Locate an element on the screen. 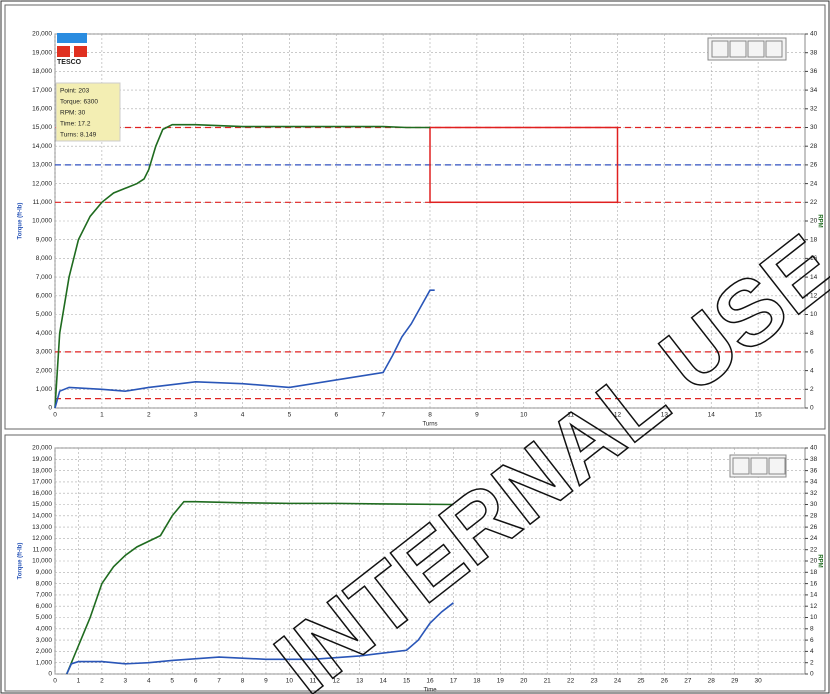  x-tick-label: 14 is located at coordinates (384, 681).